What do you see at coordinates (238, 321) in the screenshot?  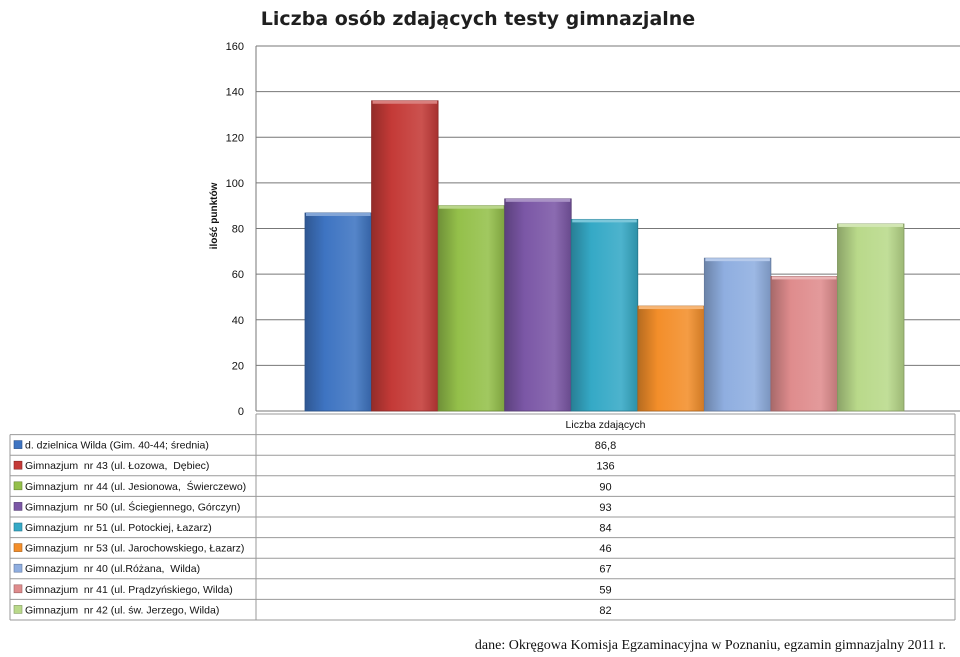 I see `y-tick-label: 40` at bounding box center [238, 321].